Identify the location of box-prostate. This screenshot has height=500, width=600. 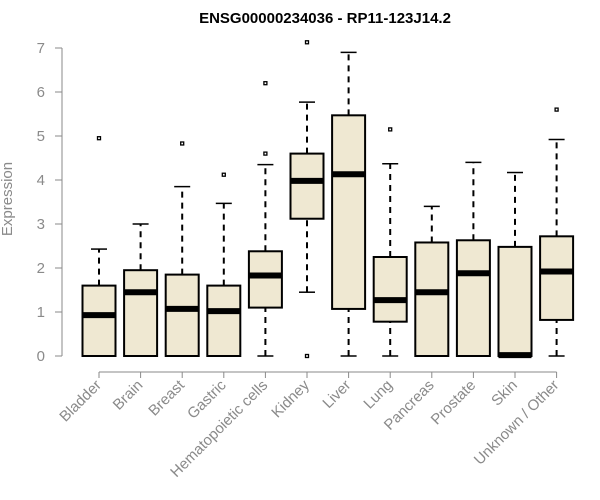
(473, 259).